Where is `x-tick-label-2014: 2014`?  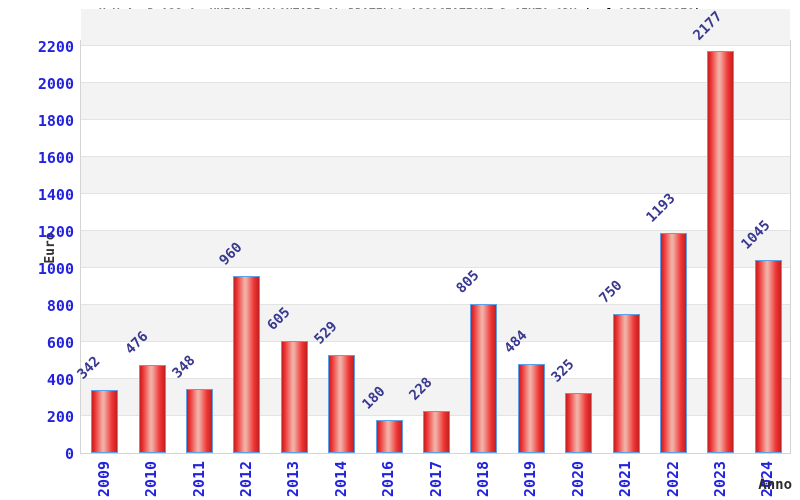 x-tick-label-2014: 2014 is located at coordinates (340, 479).